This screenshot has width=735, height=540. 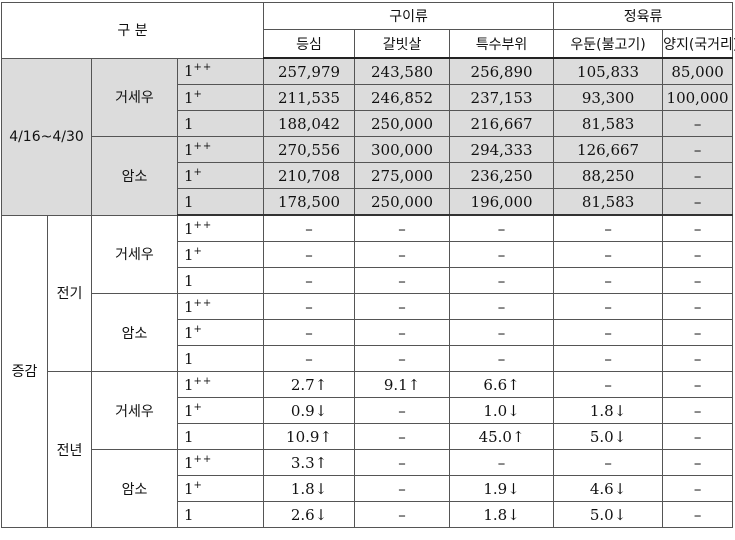 What do you see at coordinates (502, 97) in the screenshot?
I see `value-cell: 237,153` at bounding box center [502, 97].